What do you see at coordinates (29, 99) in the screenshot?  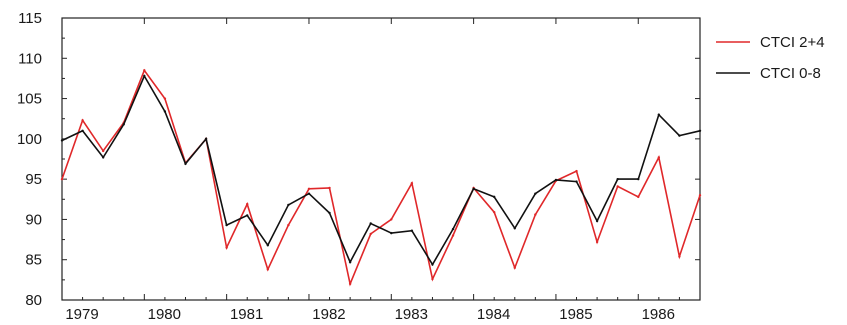 I see `y-tick-label-105: 105` at bounding box center [29, 99].